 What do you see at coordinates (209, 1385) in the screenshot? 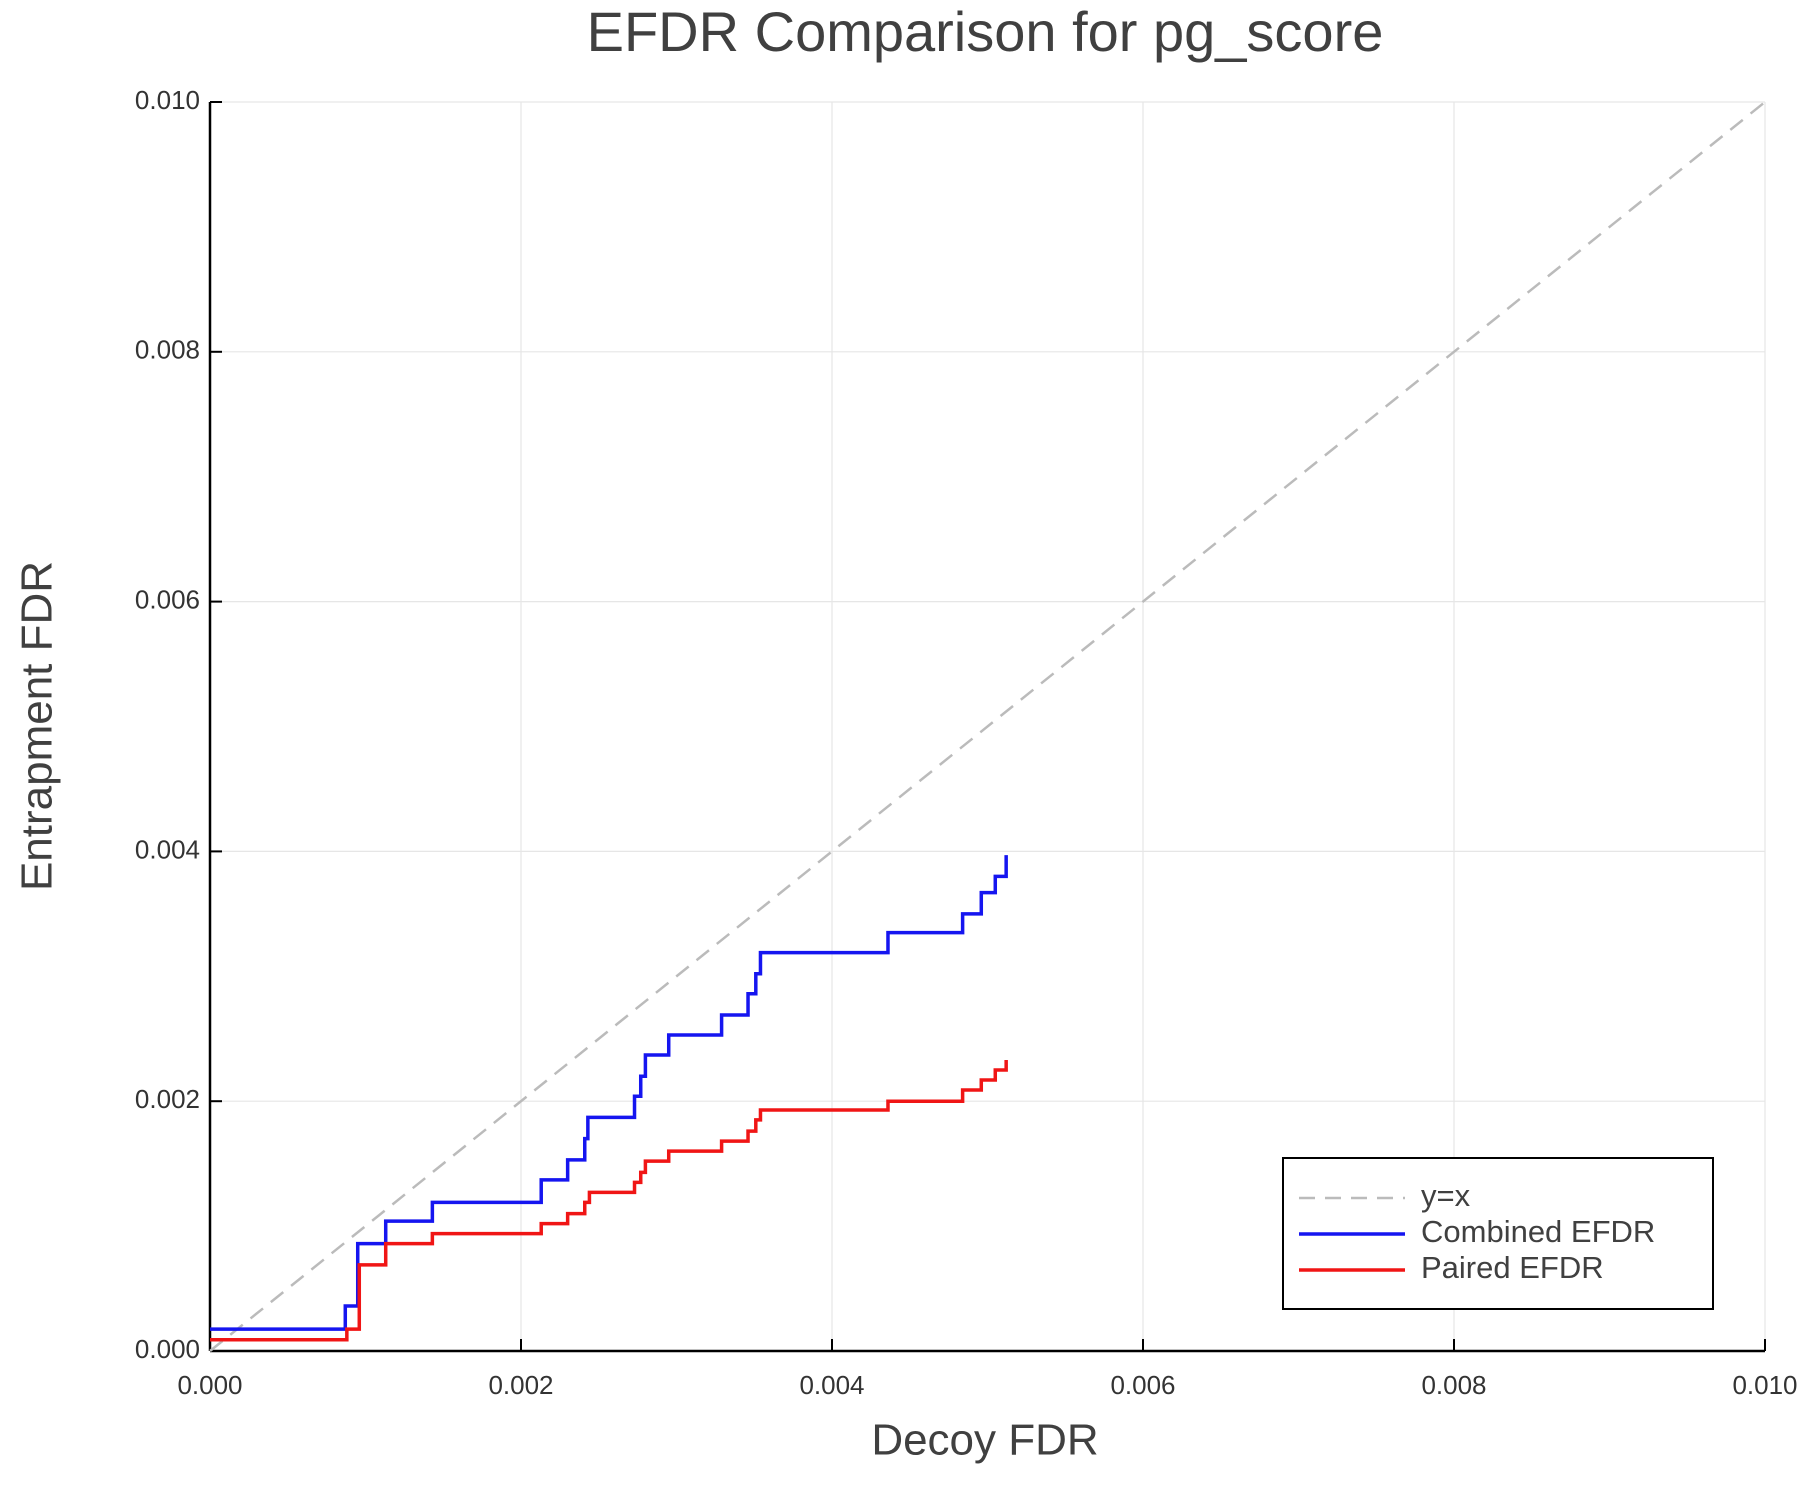
I see `x-tick-label: 0.000` at bounding box center [209, 1385].